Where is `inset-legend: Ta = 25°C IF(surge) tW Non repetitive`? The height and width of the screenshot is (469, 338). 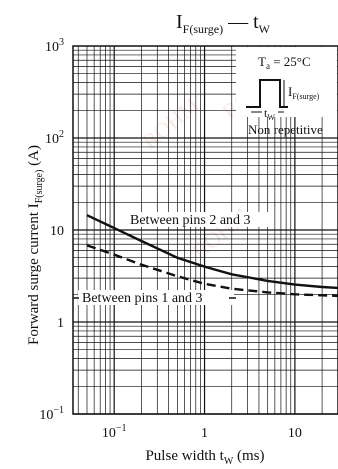 inset-legend: Ta = 25°C IF(surge) tW Non repetitive is located at coordinates (286, 92).